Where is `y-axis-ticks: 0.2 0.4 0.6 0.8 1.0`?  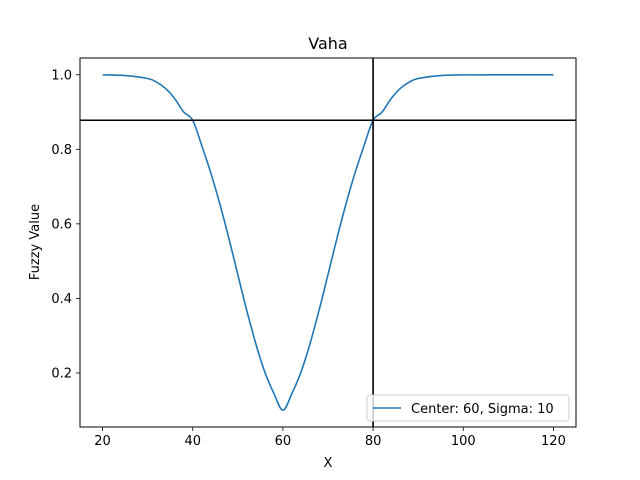
y-axis-ticks: 0.2 0.4 0.6 0.8 1.0 is located at coordinates (65, 224).